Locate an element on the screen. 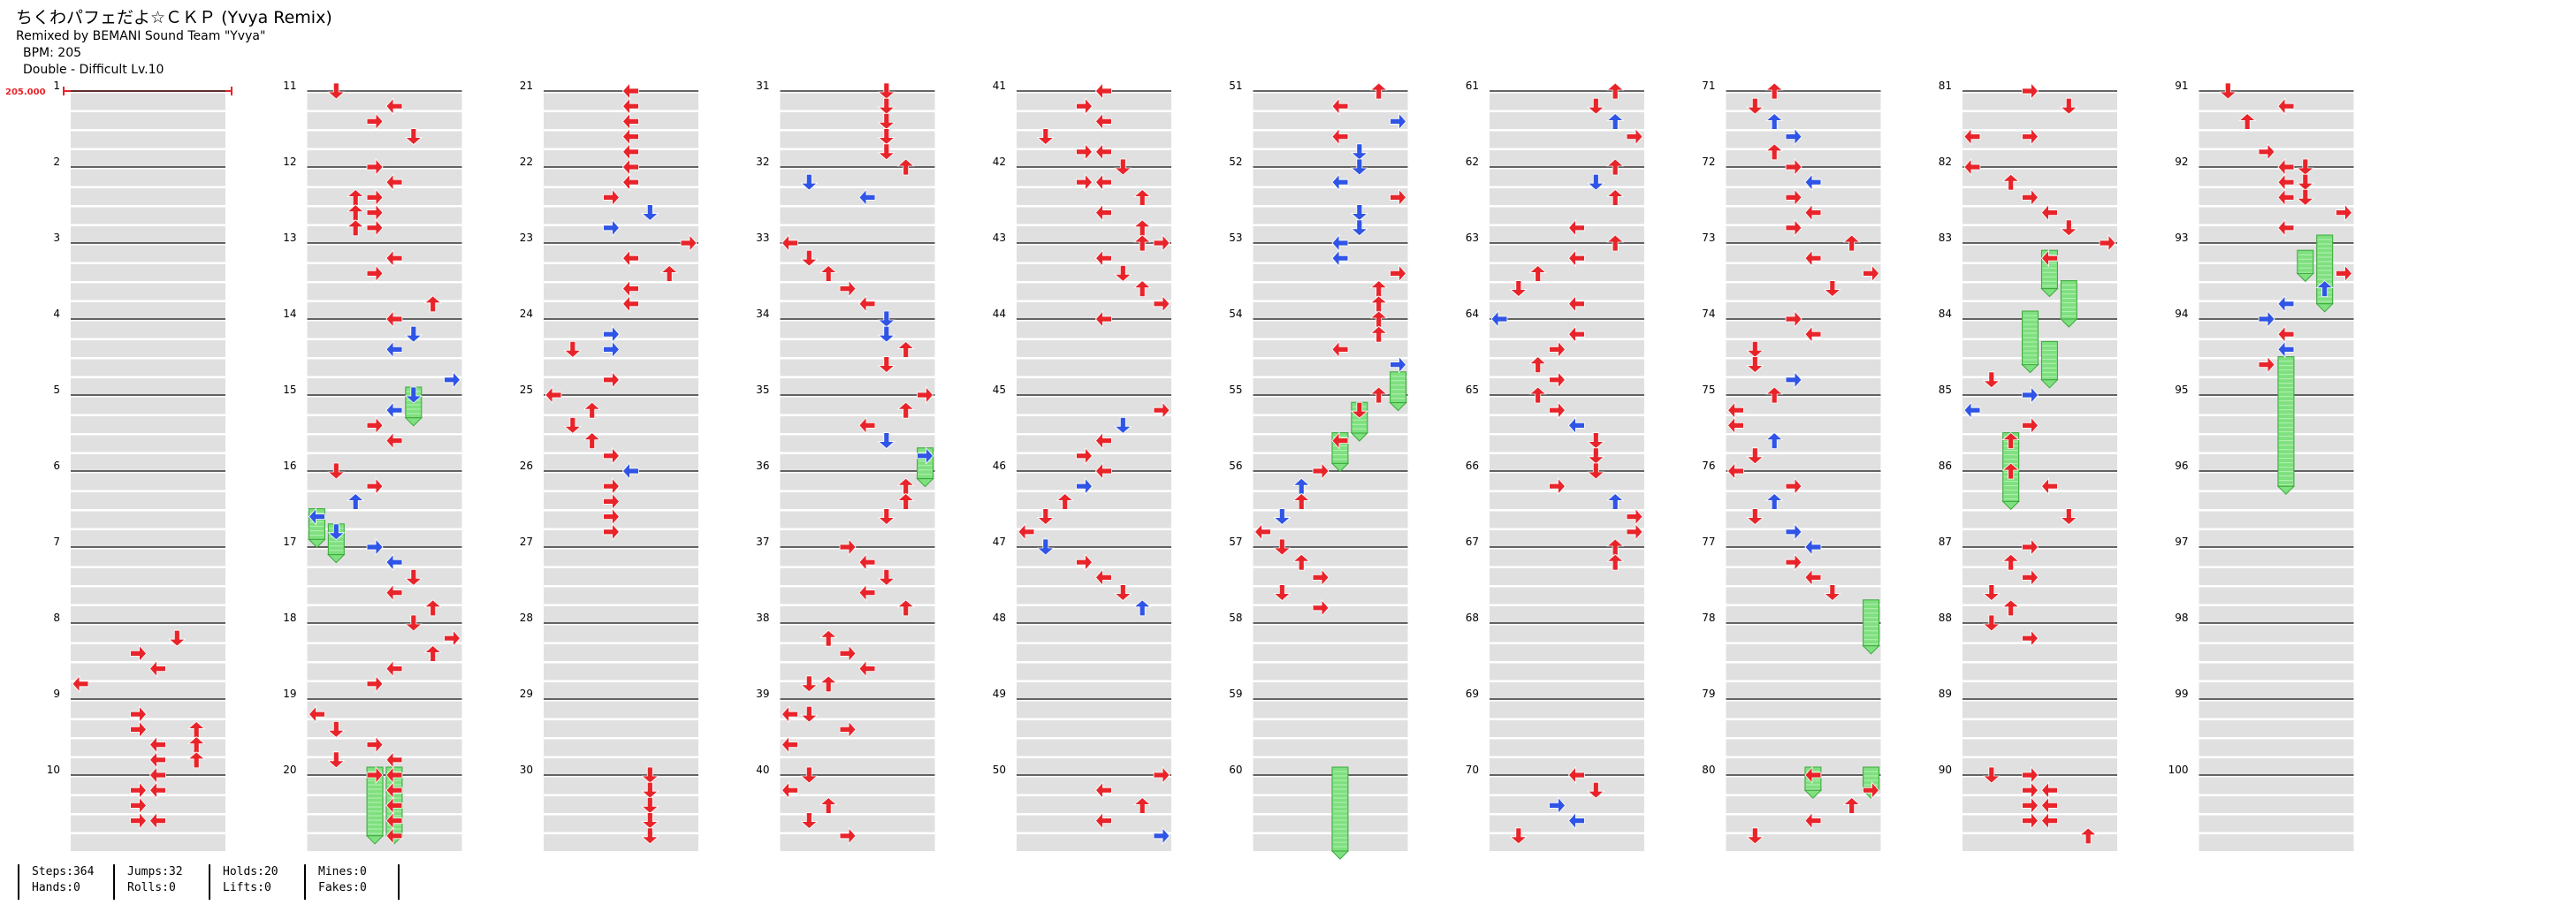  measure-number: 45 is located at coordinates (999, 390).